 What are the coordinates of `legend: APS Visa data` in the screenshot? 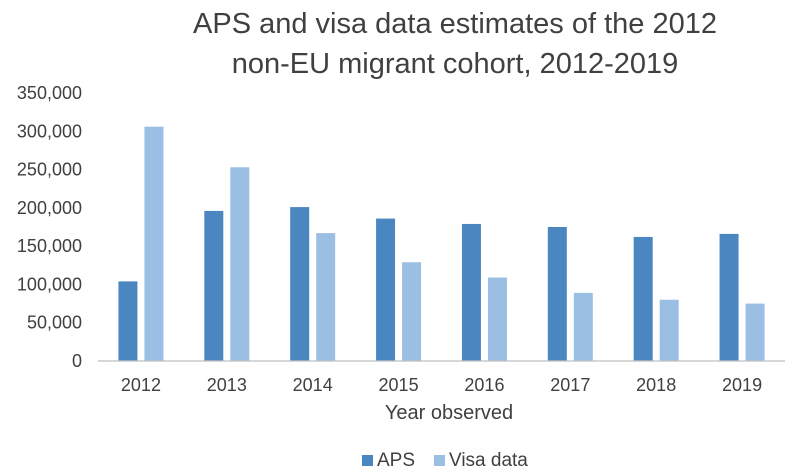 It's located at (445, 460).